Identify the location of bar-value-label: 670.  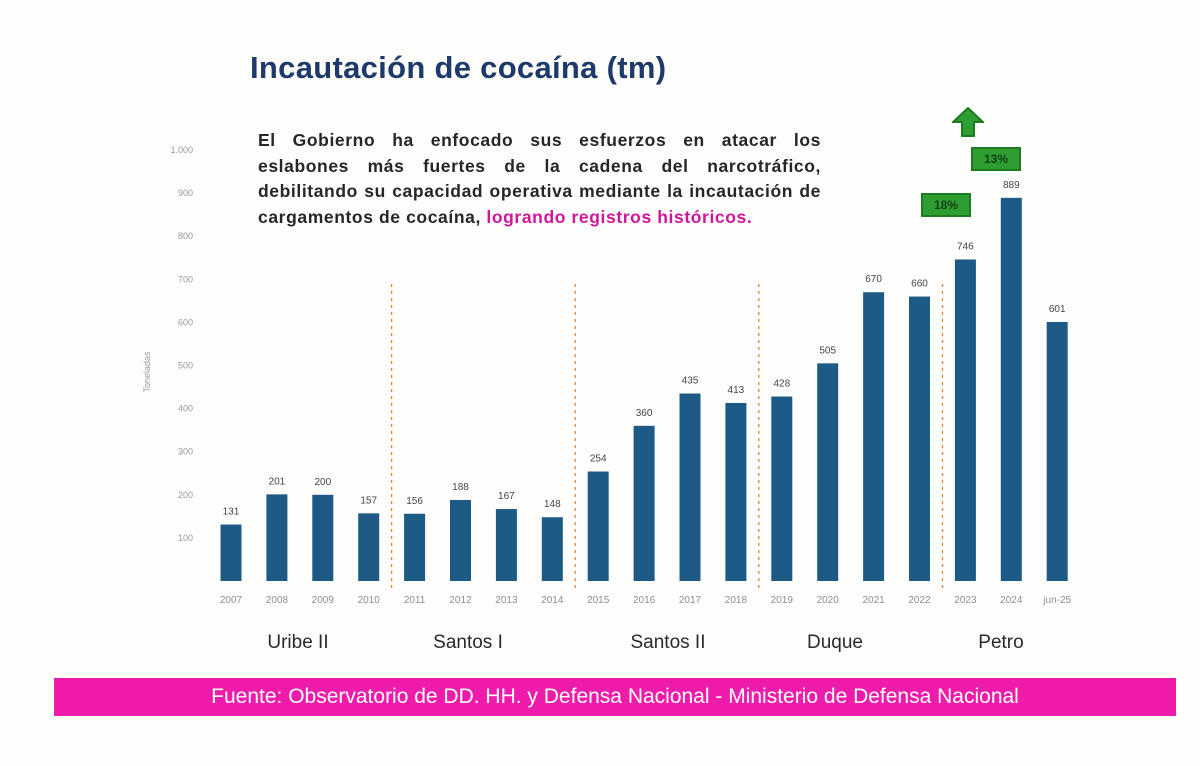
(873, 279).